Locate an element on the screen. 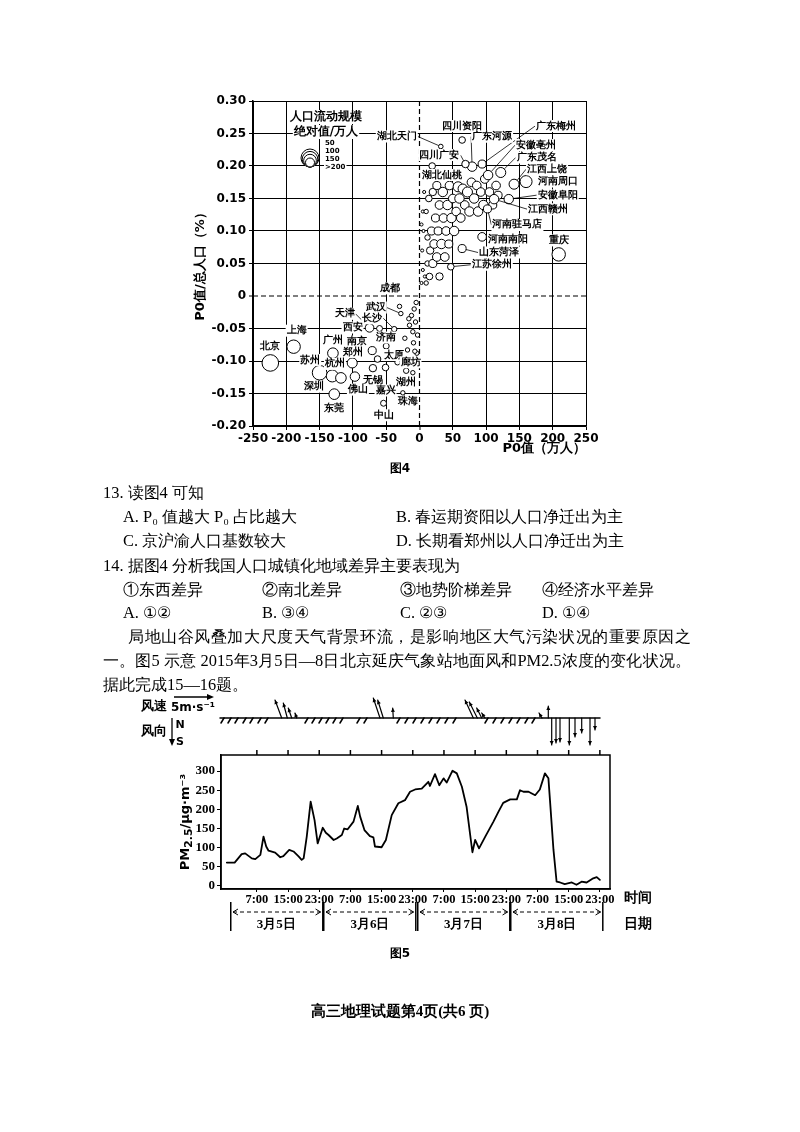 The width and height of the screenshot is (800, 1132). annotation: 珠海 is located at coordinates (407, 401).